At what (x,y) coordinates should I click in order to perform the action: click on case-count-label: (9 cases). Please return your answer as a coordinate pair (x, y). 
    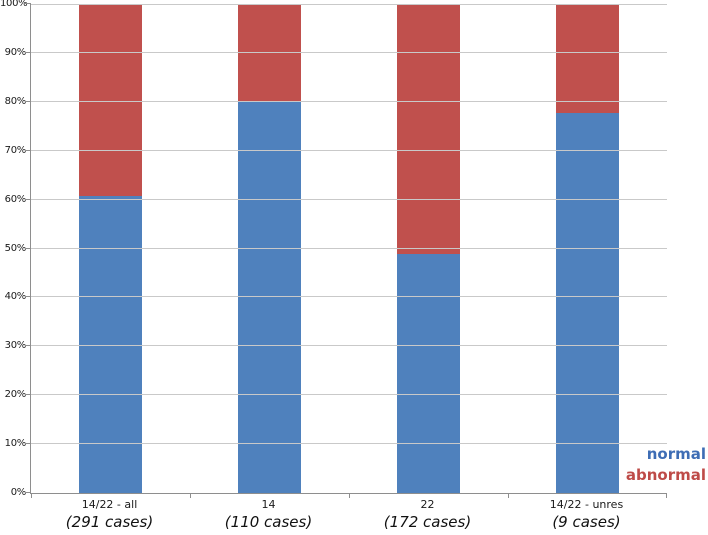
    Looking at the image, I should click on (586, 522).